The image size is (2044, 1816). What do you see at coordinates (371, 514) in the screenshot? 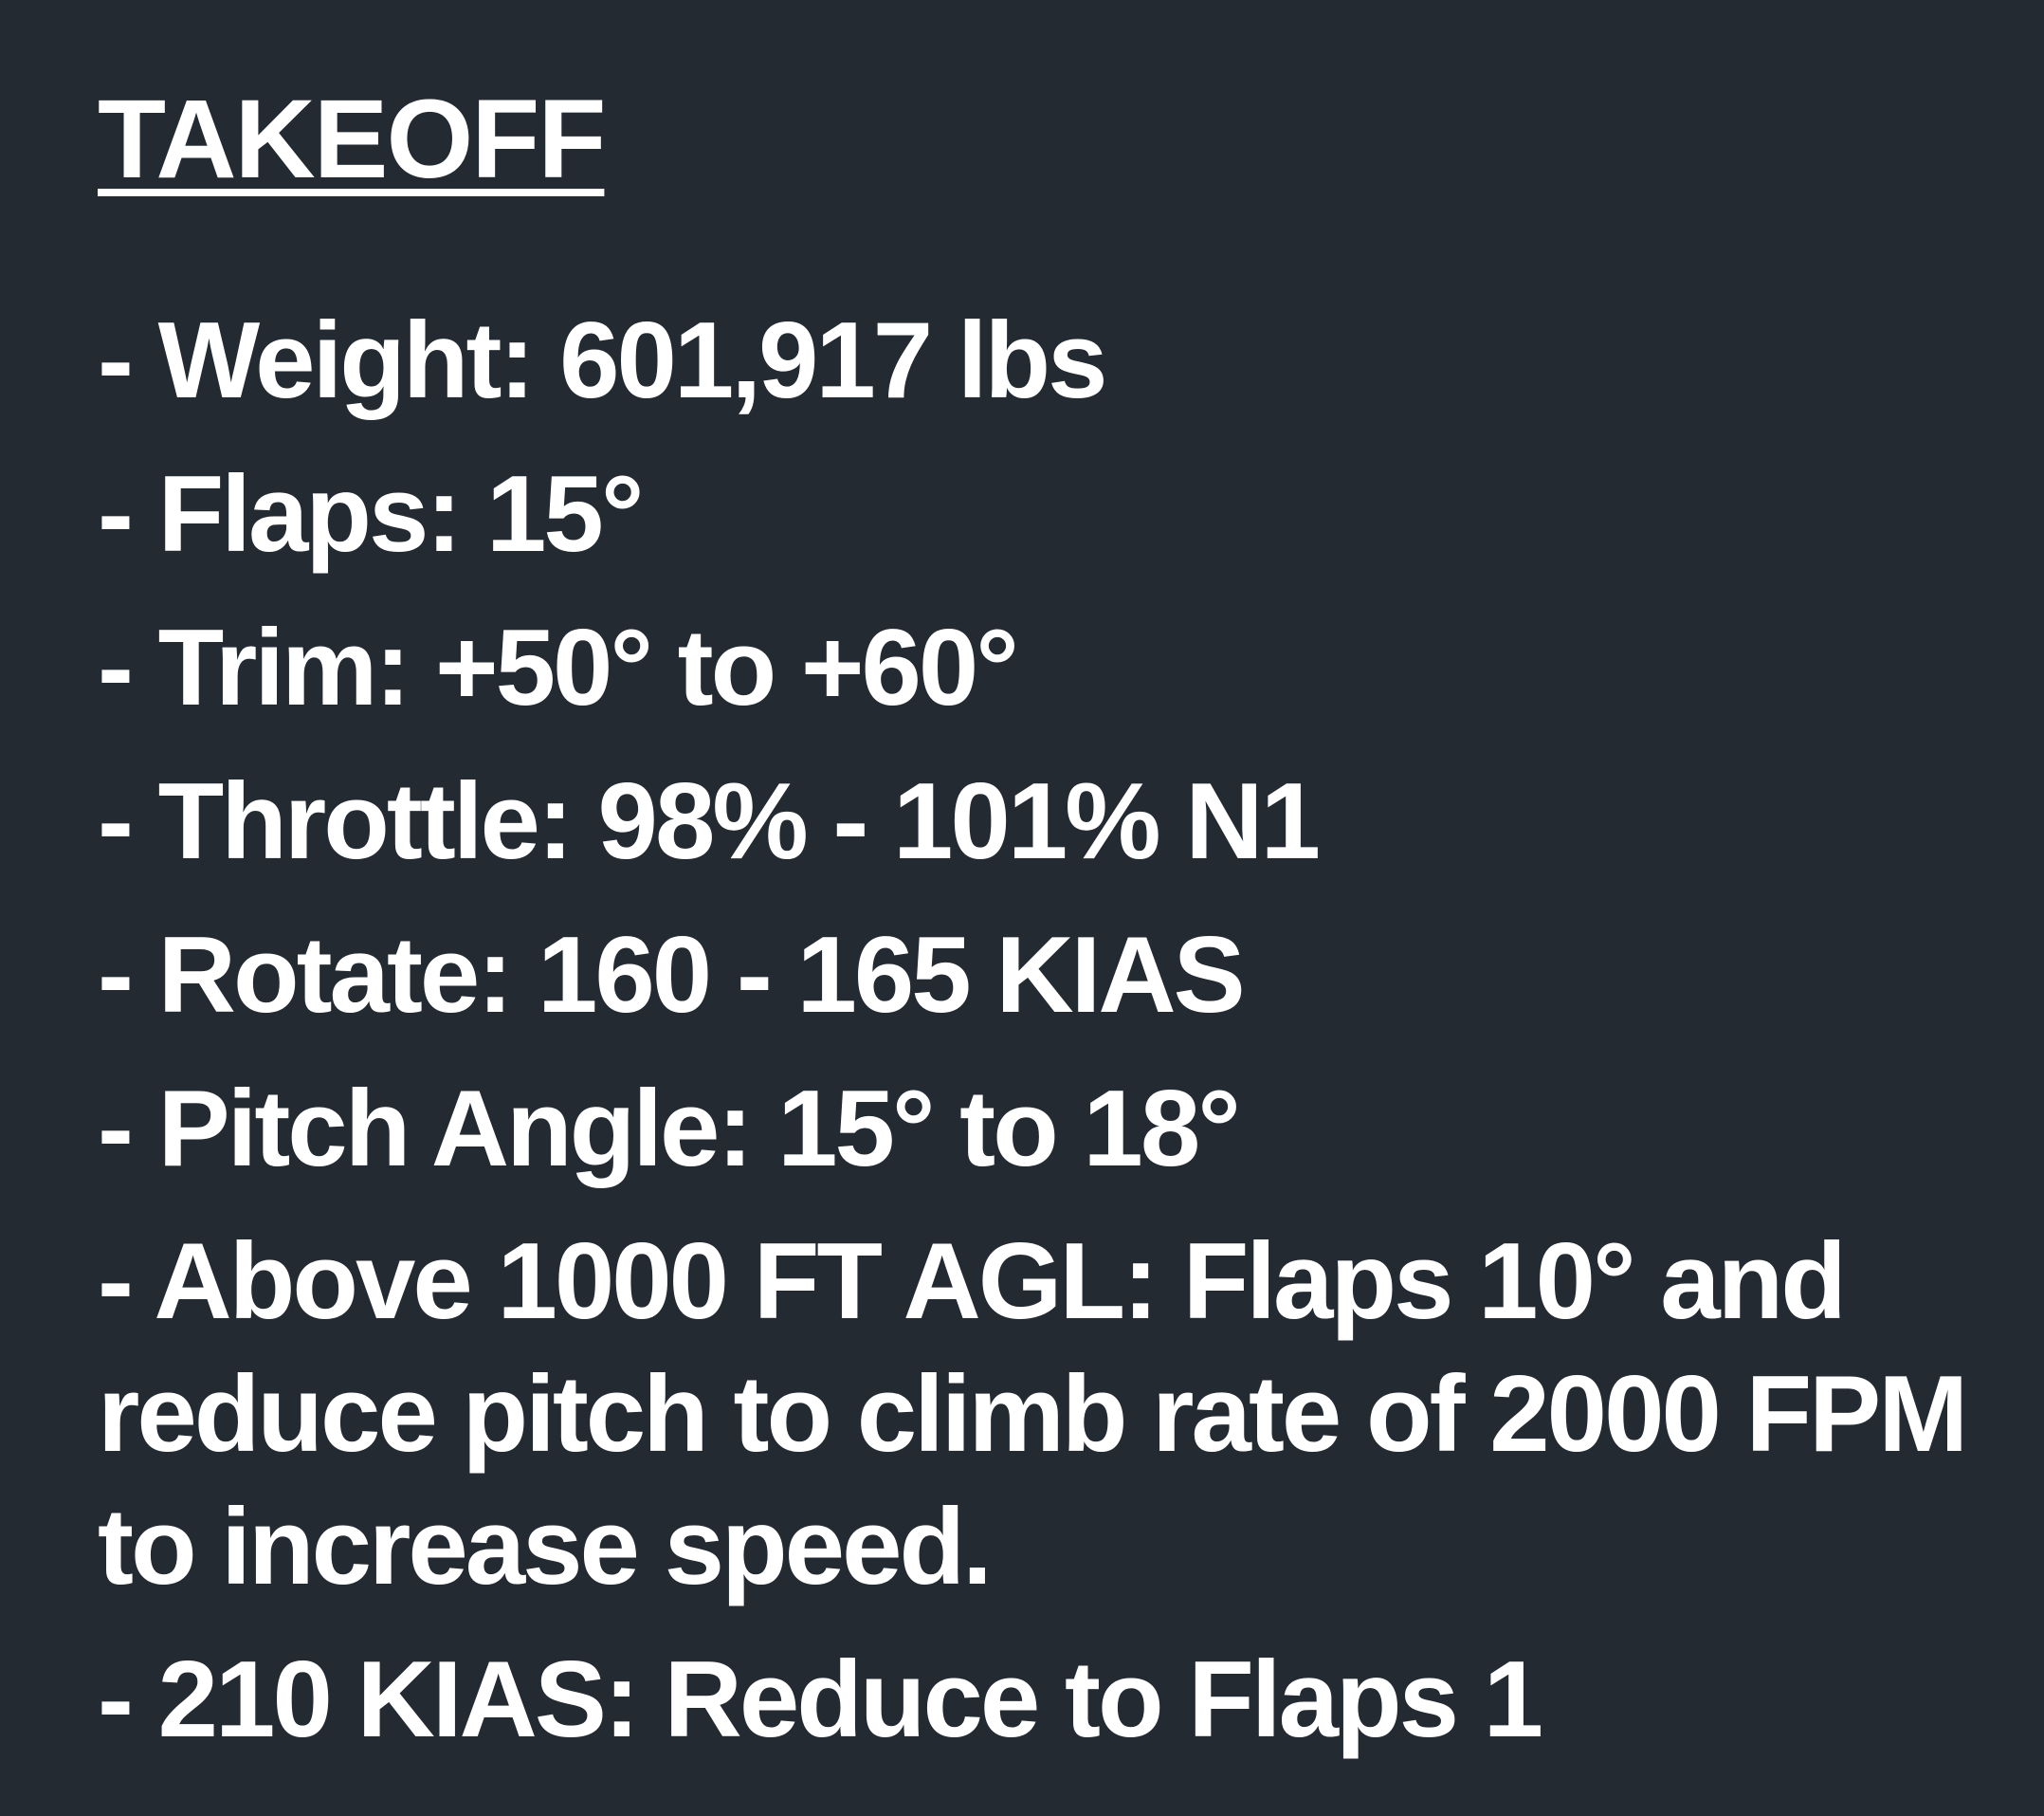
I see `list-item-flaps: - Flaps: 15°` at bounding box center [371, 514].